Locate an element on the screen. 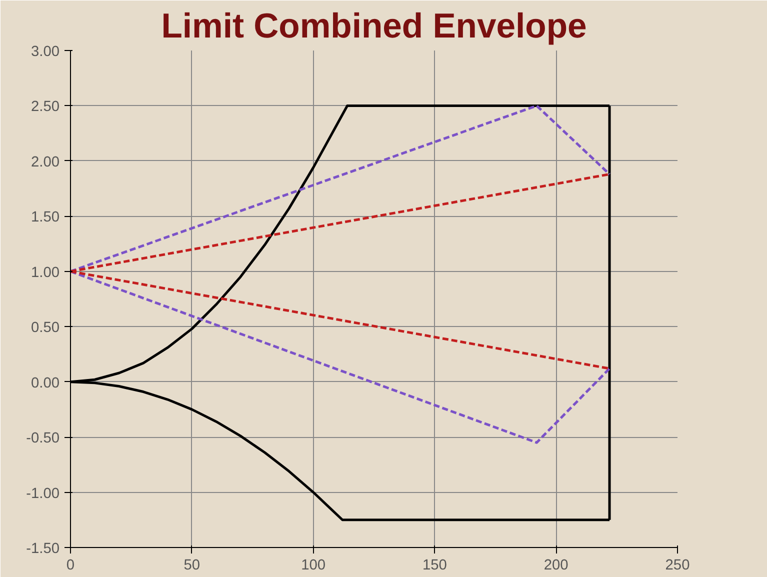  x-tick-label: 150 is located at coordinates (434, 566).